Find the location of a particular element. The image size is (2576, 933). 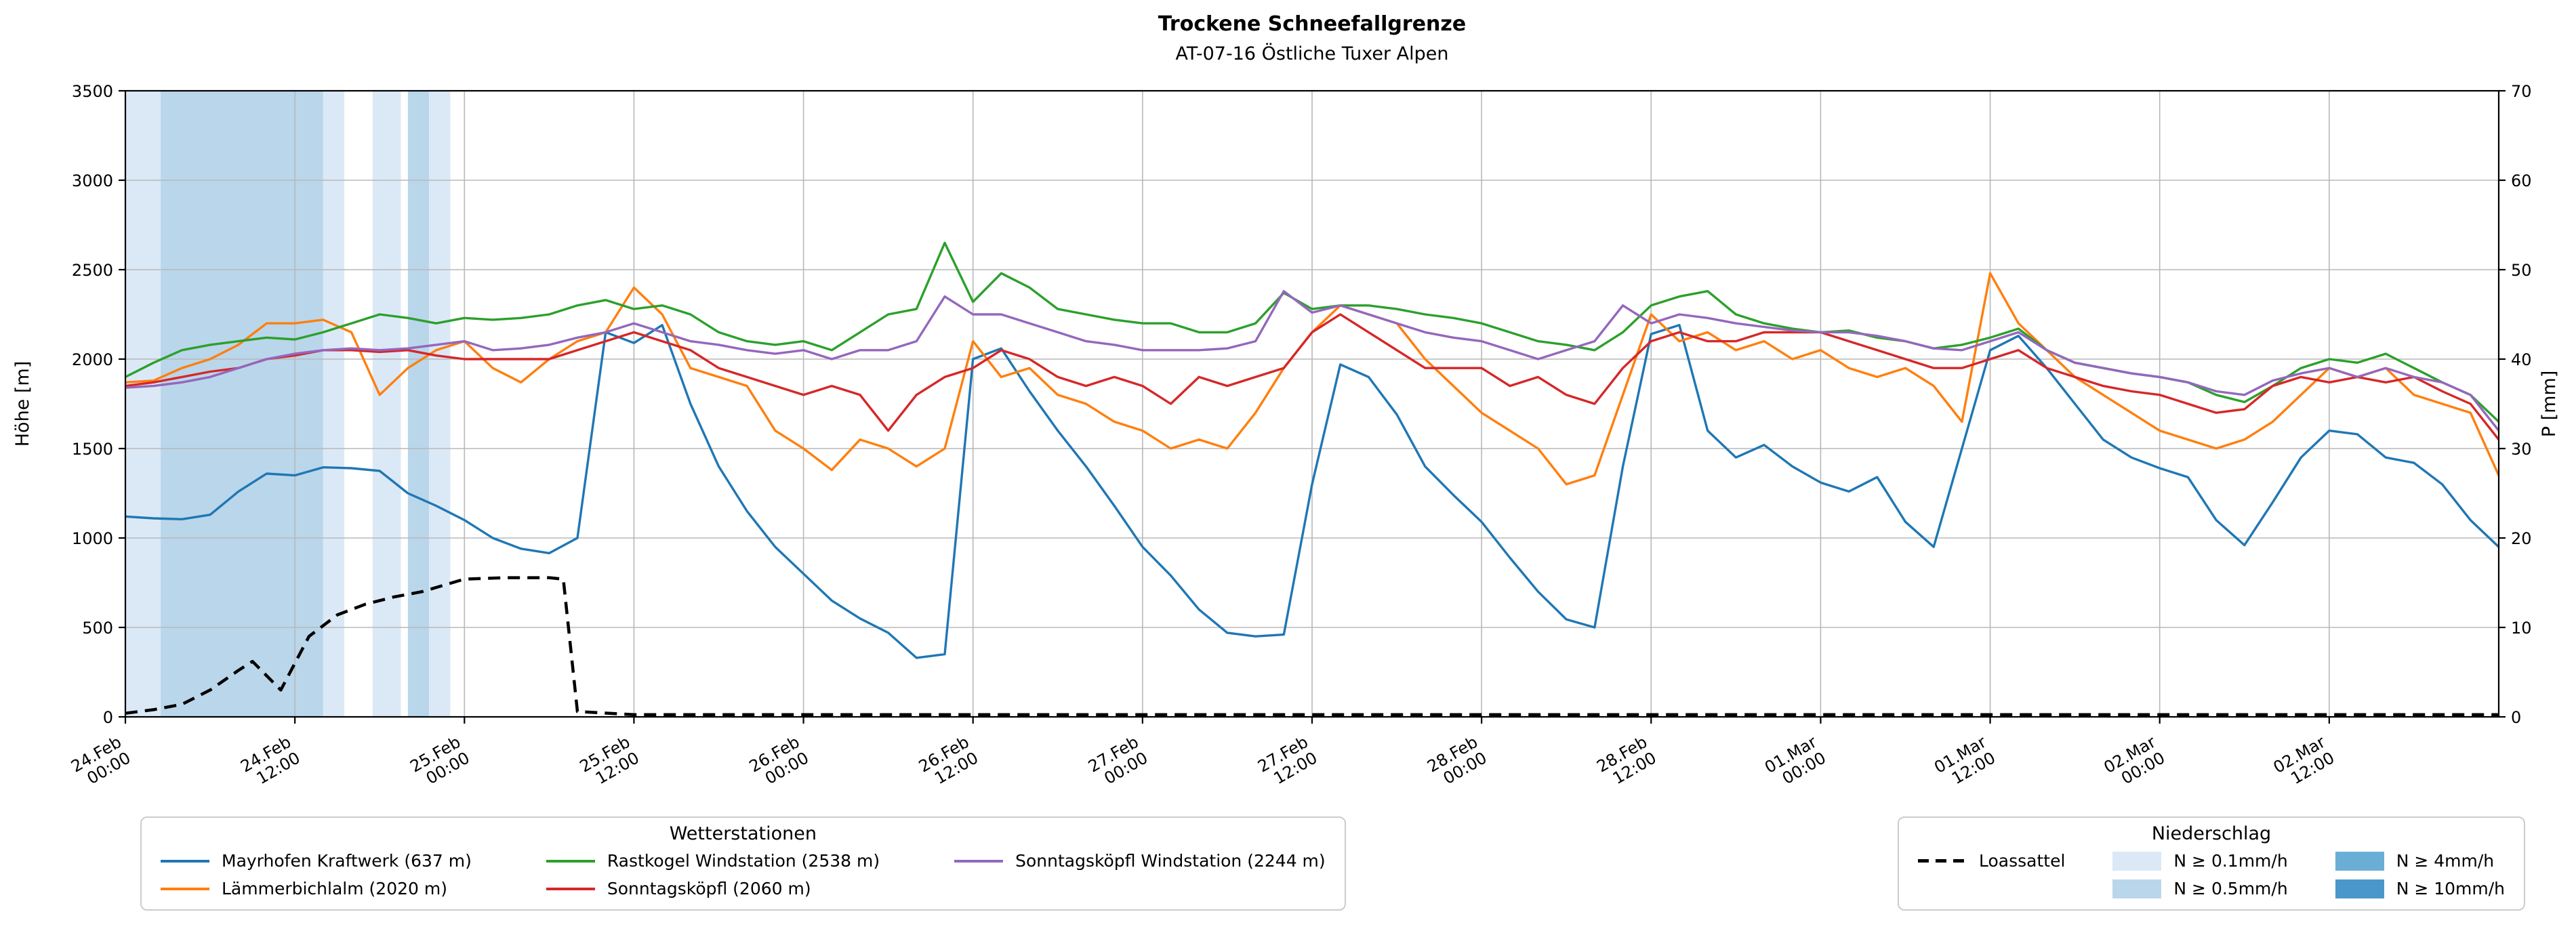

x-tick-label: 25.Feb12:00 is located at coordinates (609, 762).